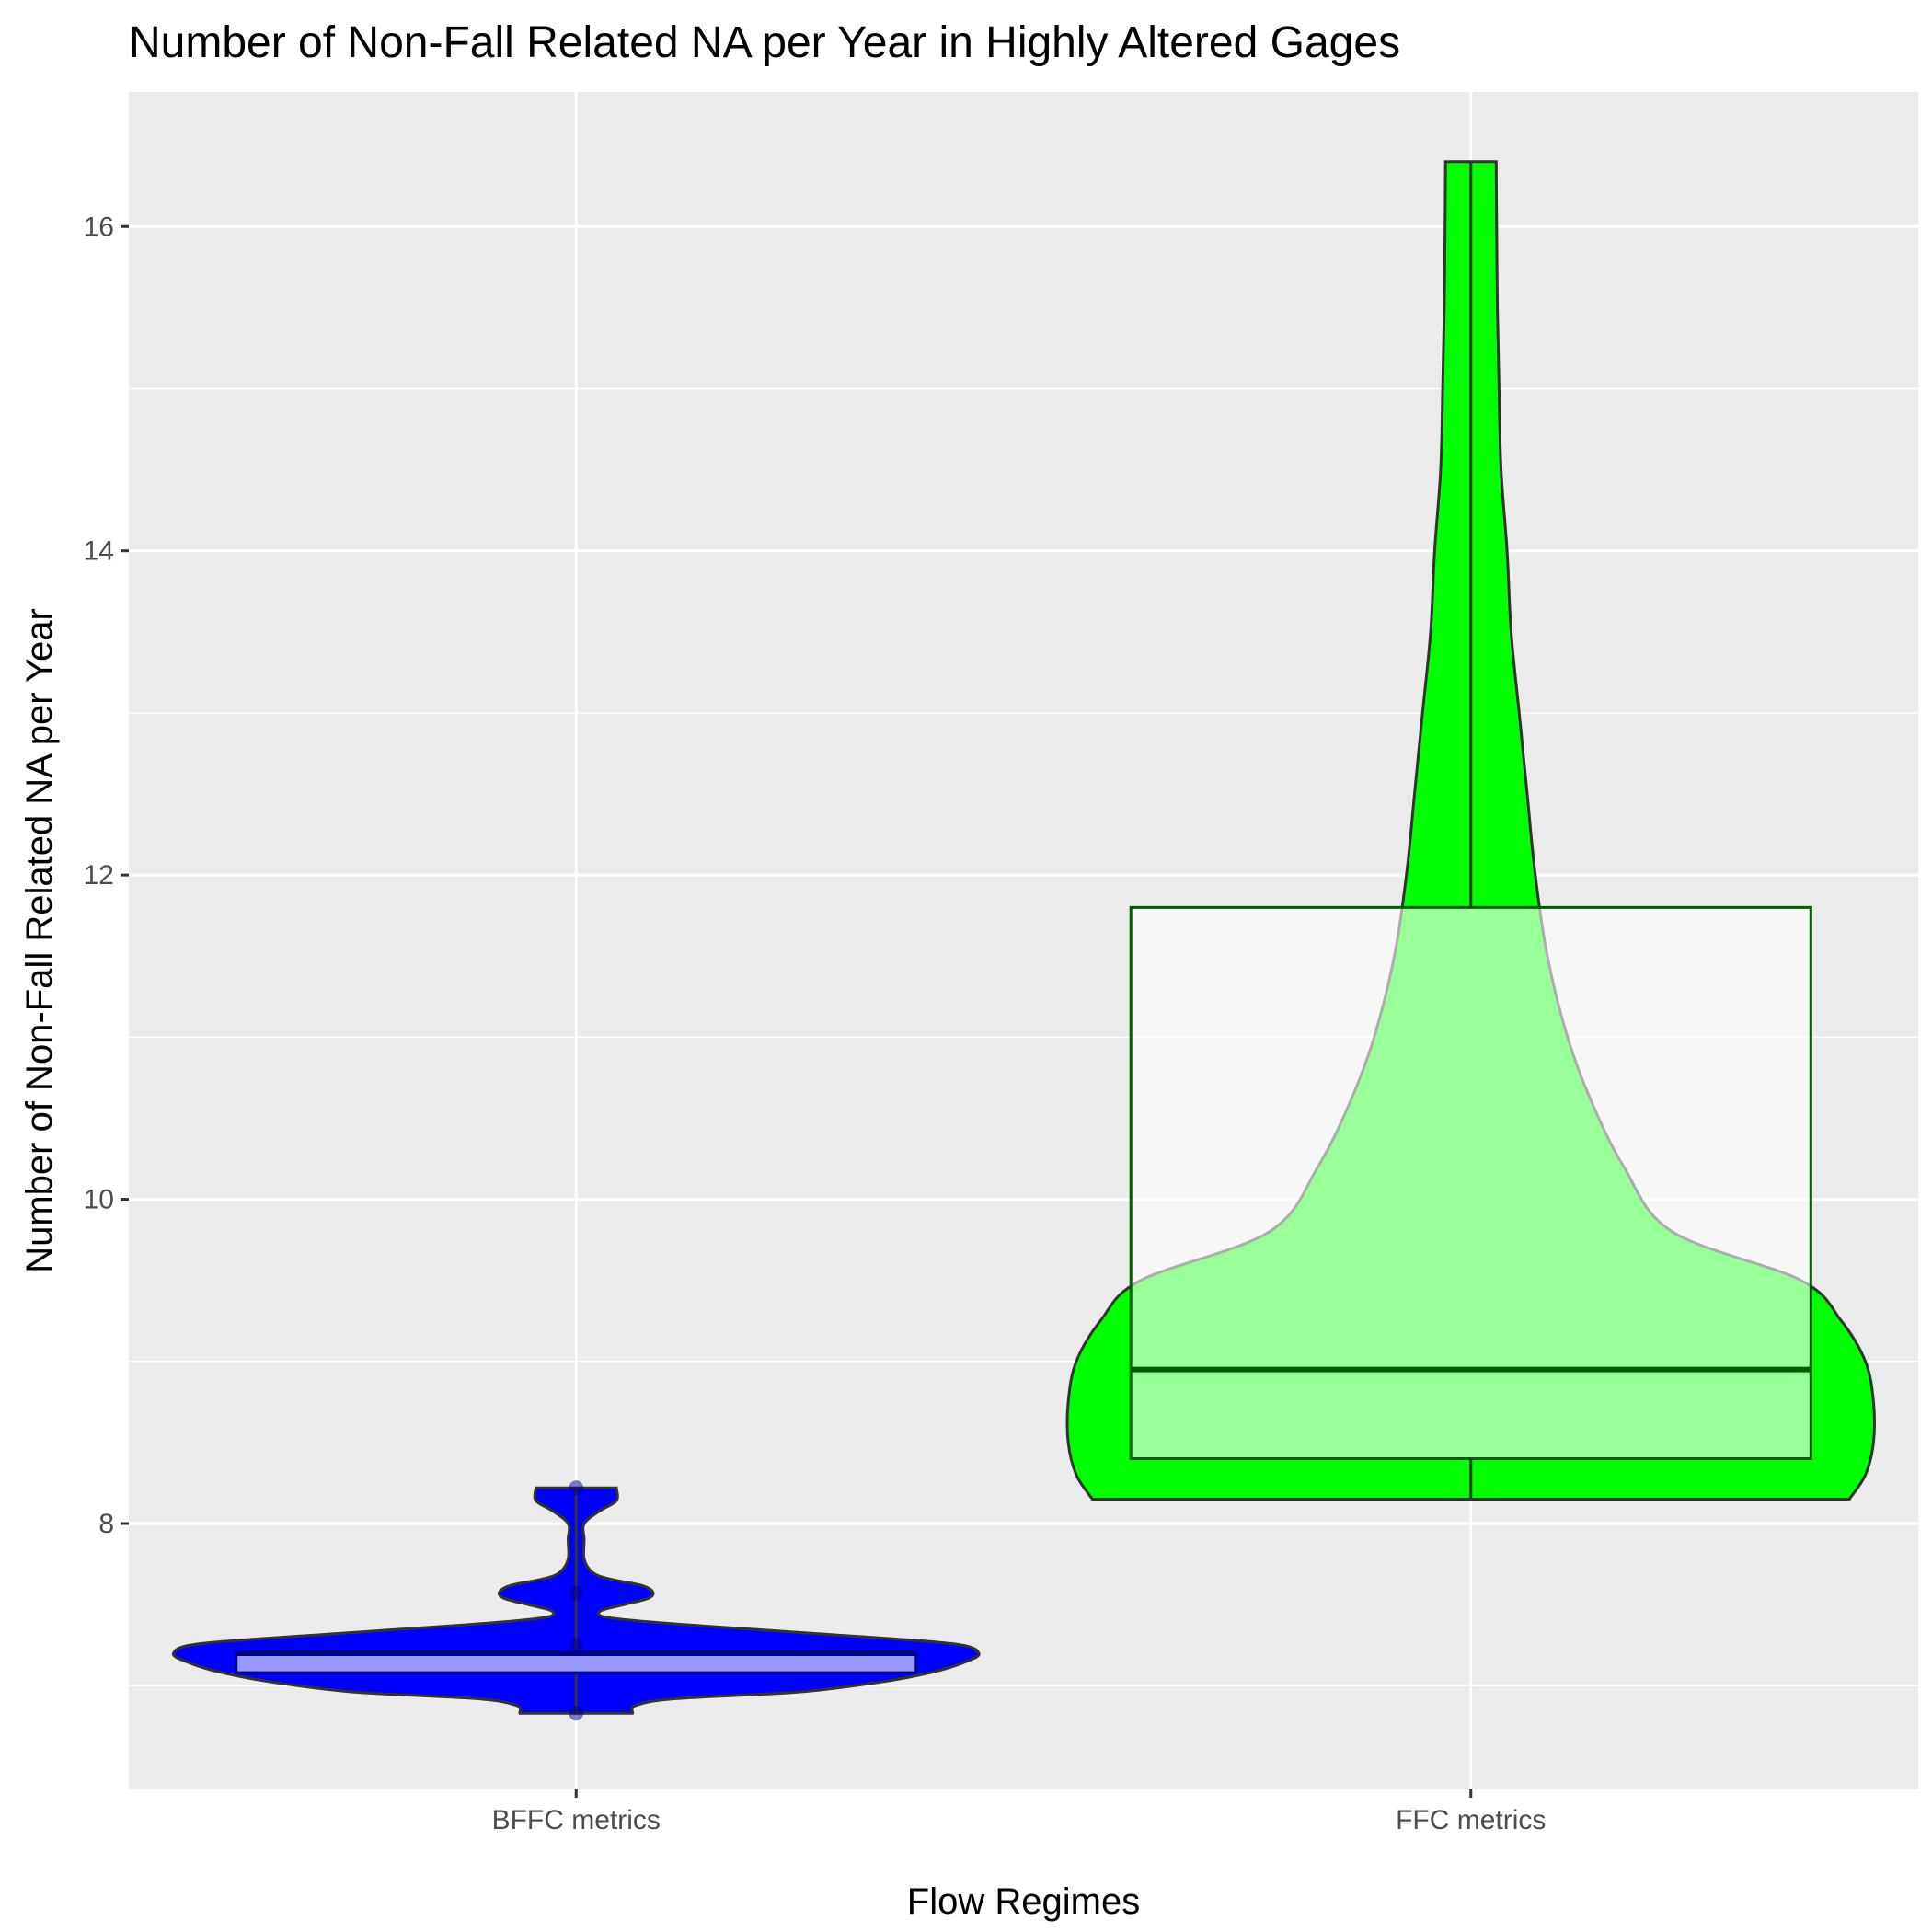 This screenshot has height=1932, width=1932. What do you see at coordinates (1471, 1820) in the screenshot?
I see `x-tick-label: FFC metrics` at bounding box center [1471, 1820].